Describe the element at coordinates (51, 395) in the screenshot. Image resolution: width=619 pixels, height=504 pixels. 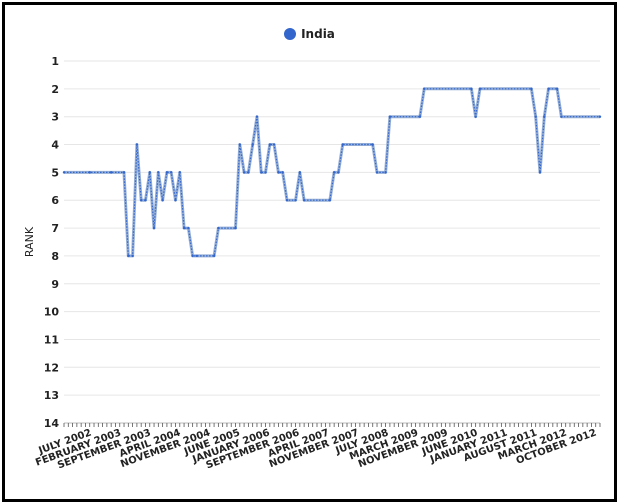
I see `y-tick-label: 13` at that location.